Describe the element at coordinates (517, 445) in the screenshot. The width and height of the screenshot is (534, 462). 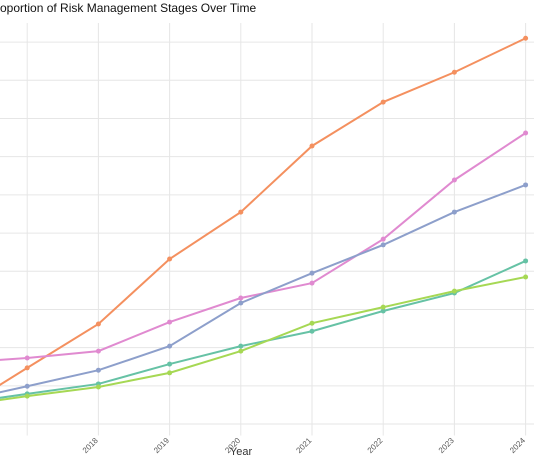
I see `x-tick-label: 2024` at that location.